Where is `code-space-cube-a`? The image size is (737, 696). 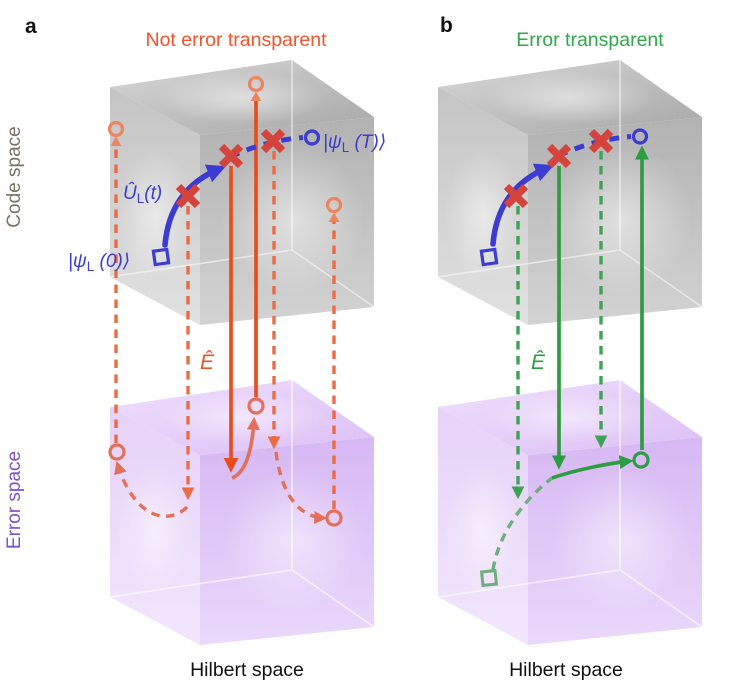
code-space-cube-a is located at coordinates (242, 192).